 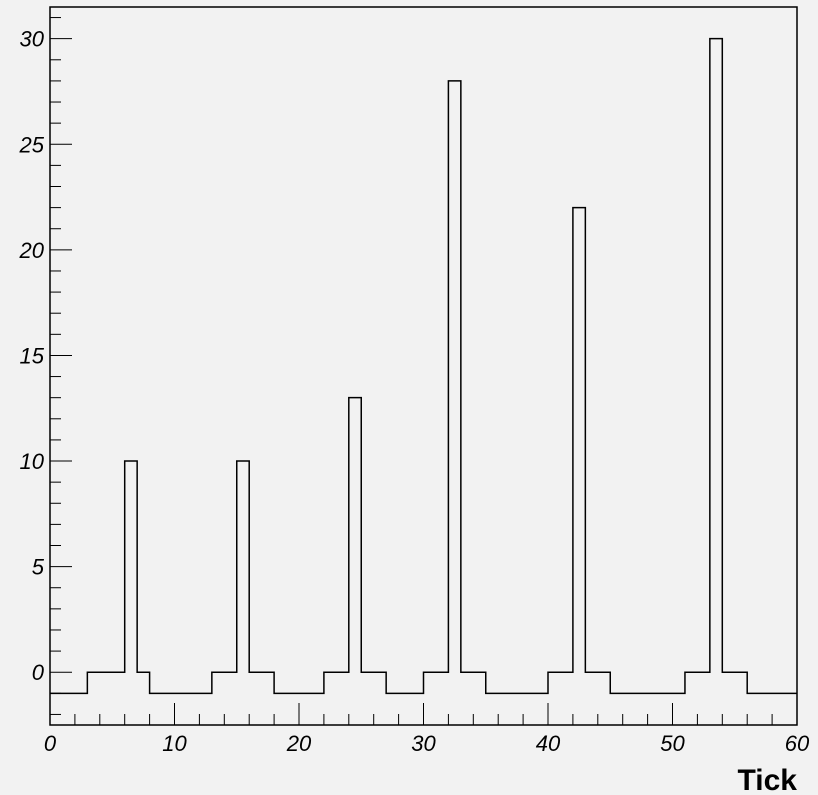 What do you see at coordinates (672, 743) in the screenshot?
I see `x-tick-label: 50` at bounding box center [672, 743].